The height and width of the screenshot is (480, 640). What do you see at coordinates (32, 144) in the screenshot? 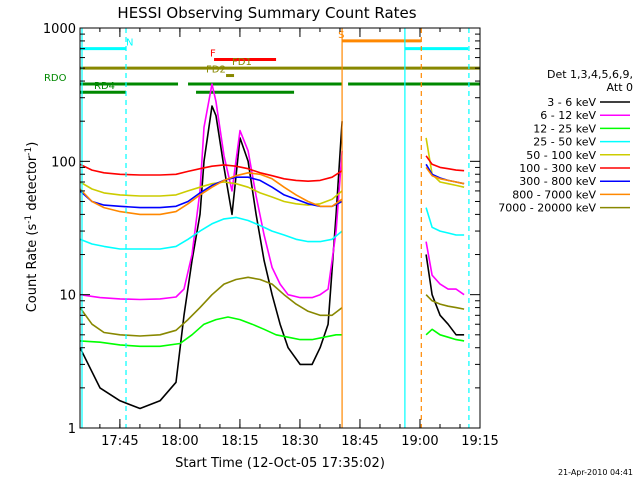
I see `y-axis-label-suffix: )` at bounding box center [32, 144].